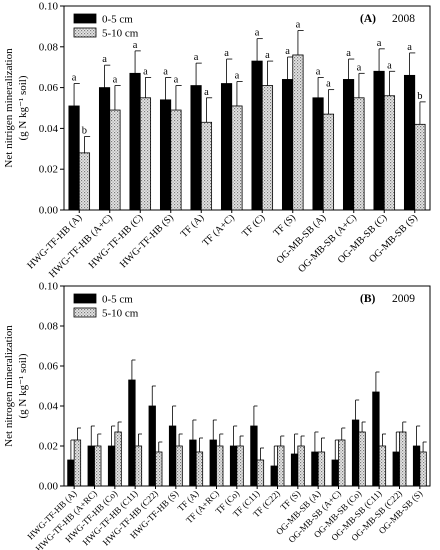  What do you see at coordinates (116, 241) in the screenshot?
I see `x-tick-label: HWG-TF-HB (C)` at bounding box center [116, 241].